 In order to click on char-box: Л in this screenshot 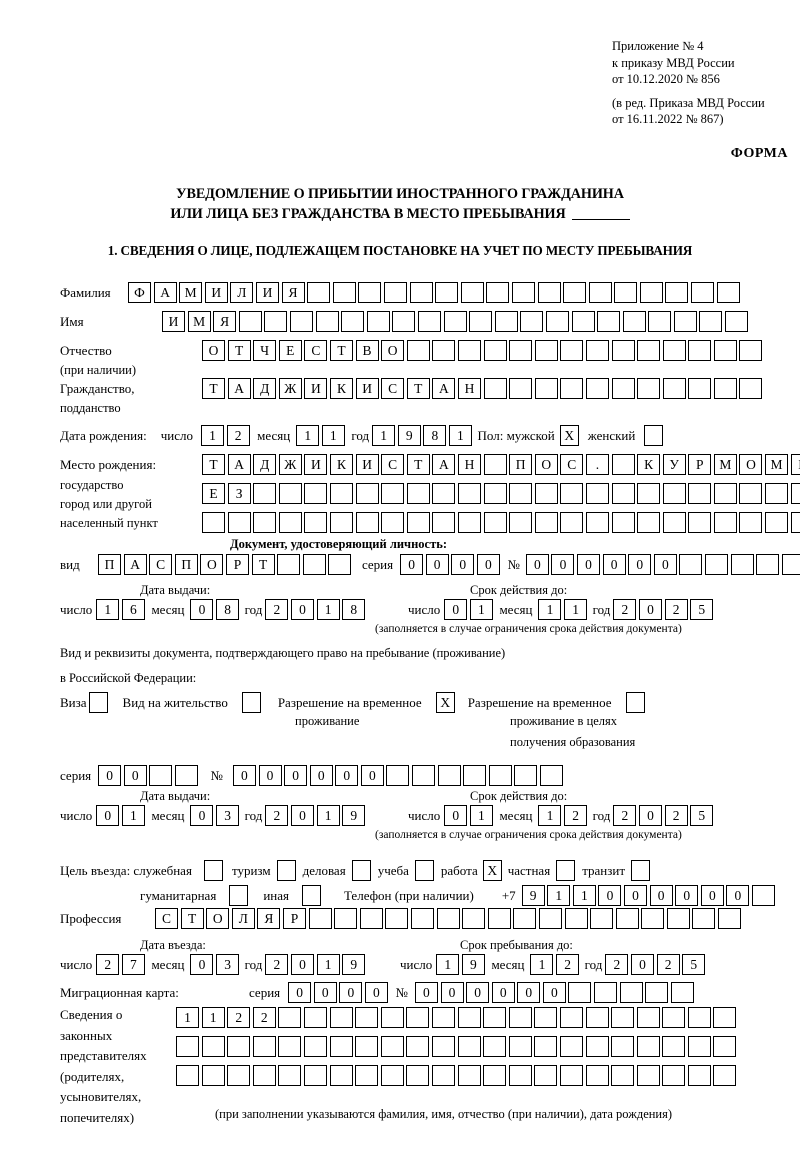, I will do `click(242, 292)`.